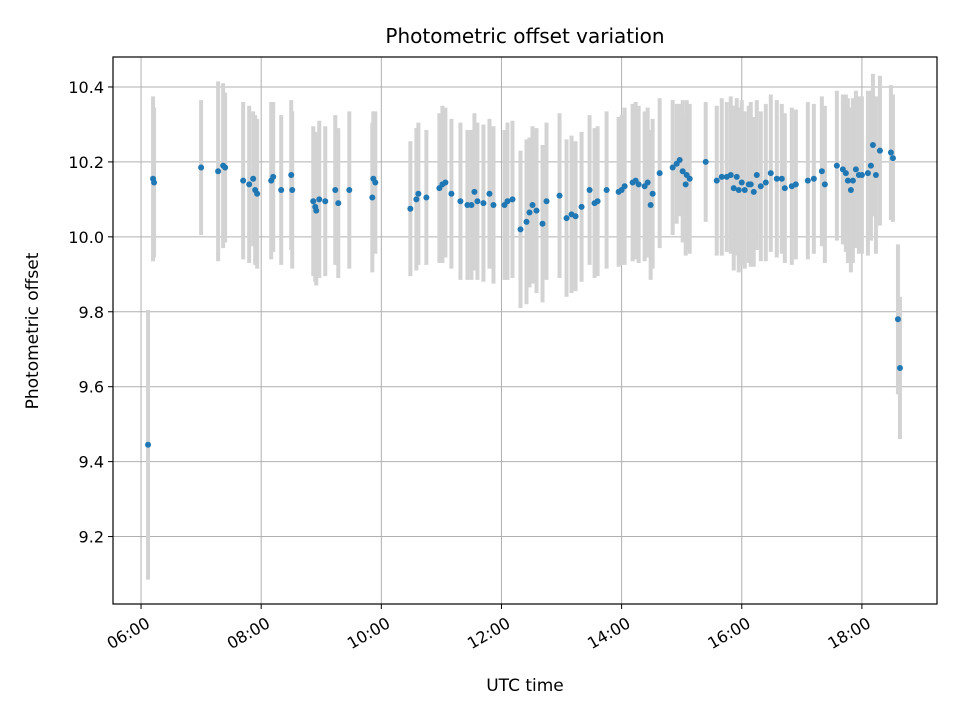 The height and width of the screenshot is (720, 960). I want to click on y-axis: 9.2 9.4 9.6 9.8 10.0 10.2 10.4, so click(90, 312).